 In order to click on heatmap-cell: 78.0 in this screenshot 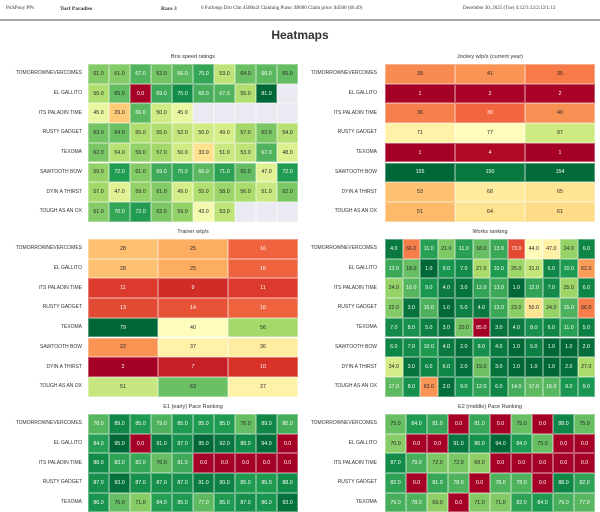, I will do `click(416, 502)`.